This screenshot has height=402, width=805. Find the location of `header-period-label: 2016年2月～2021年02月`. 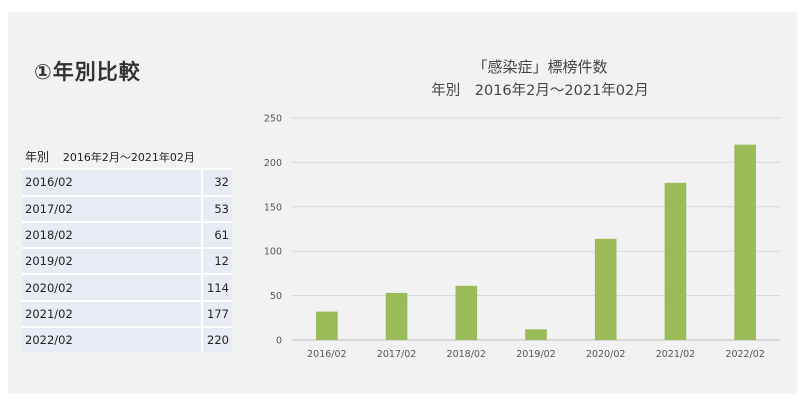

header-period-label: 2016年2月～2021年02月 is located at coordinates (128, 157).